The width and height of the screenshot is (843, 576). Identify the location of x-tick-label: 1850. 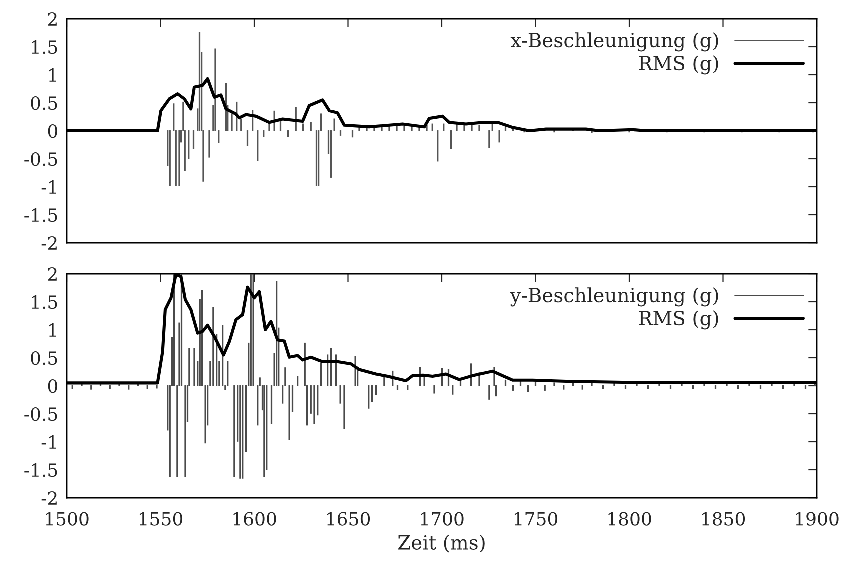
(724, 519).